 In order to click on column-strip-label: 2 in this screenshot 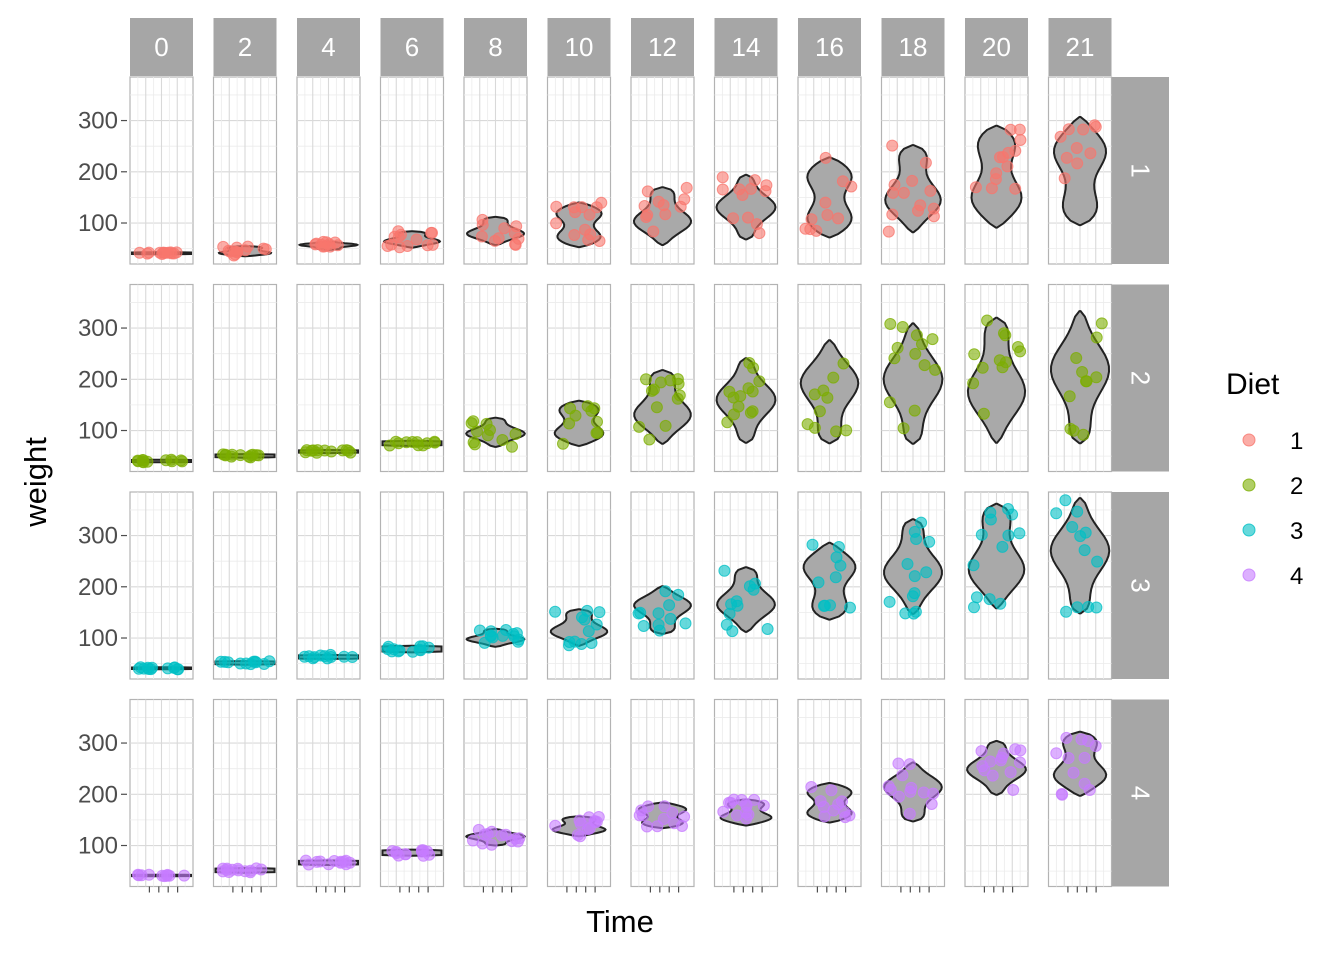, I will do `click(245, 47)`.